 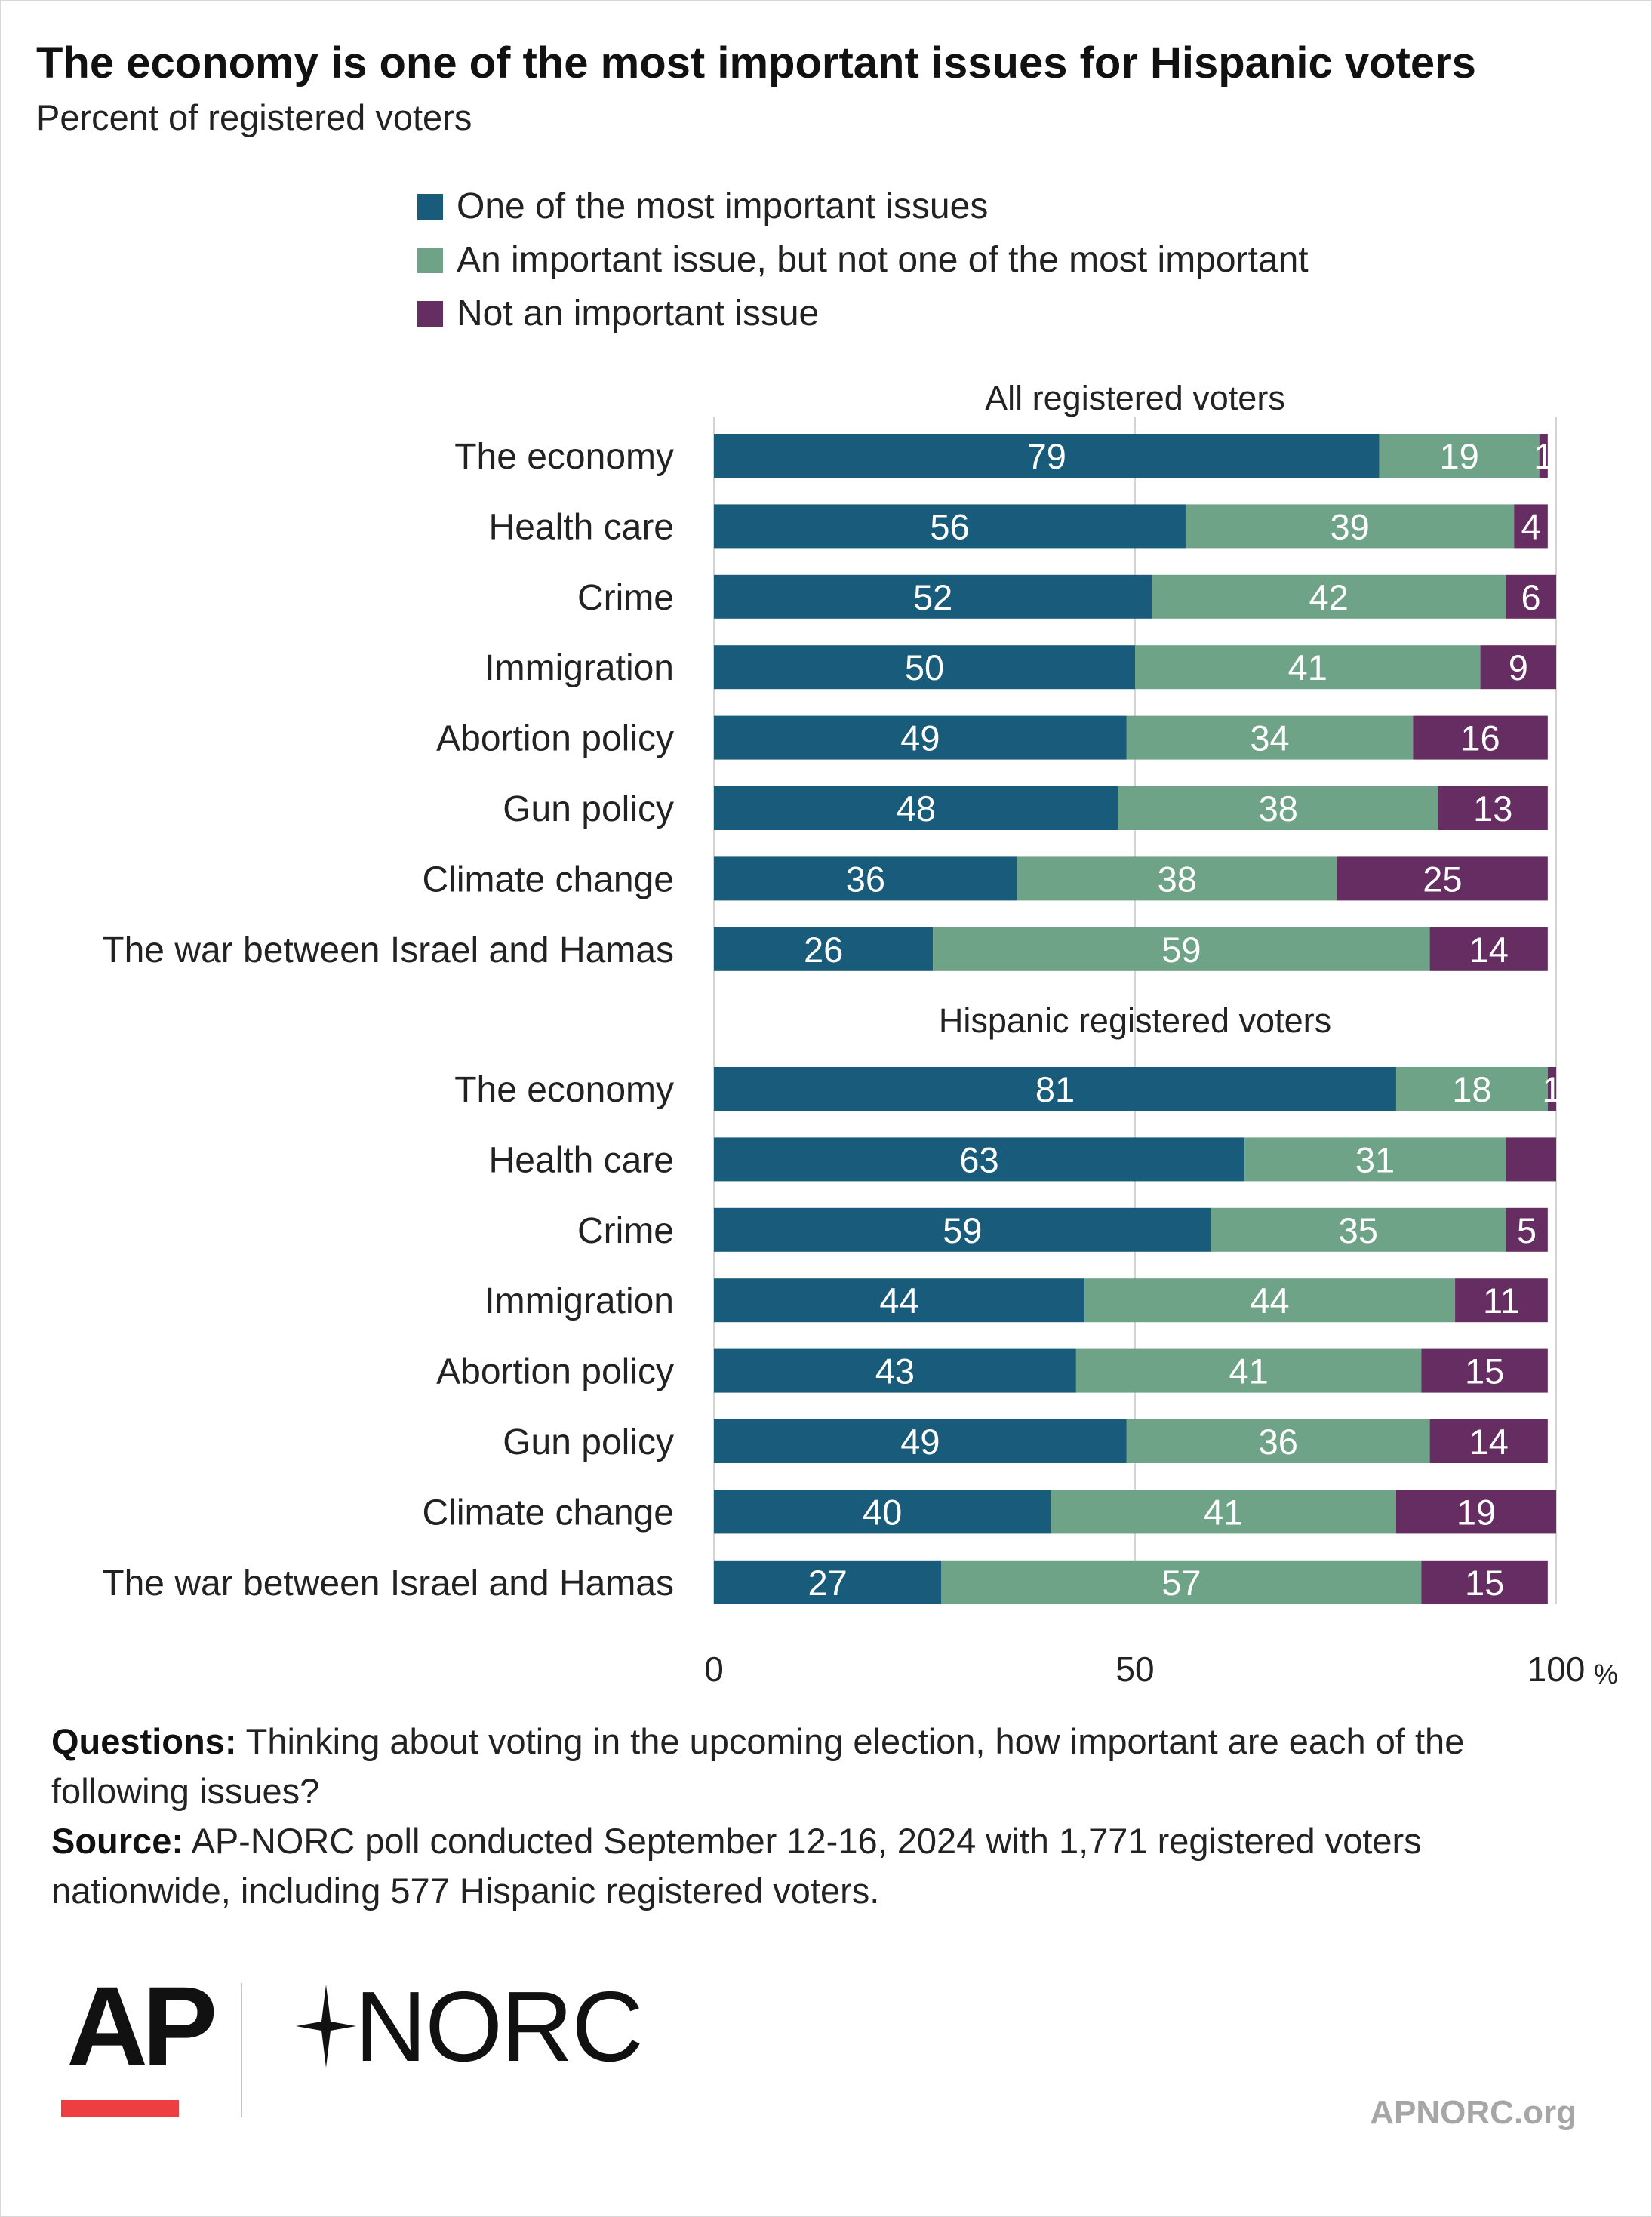 I want to click on legend-item-not-important: Not an important issue, so click(x=863, y=314).